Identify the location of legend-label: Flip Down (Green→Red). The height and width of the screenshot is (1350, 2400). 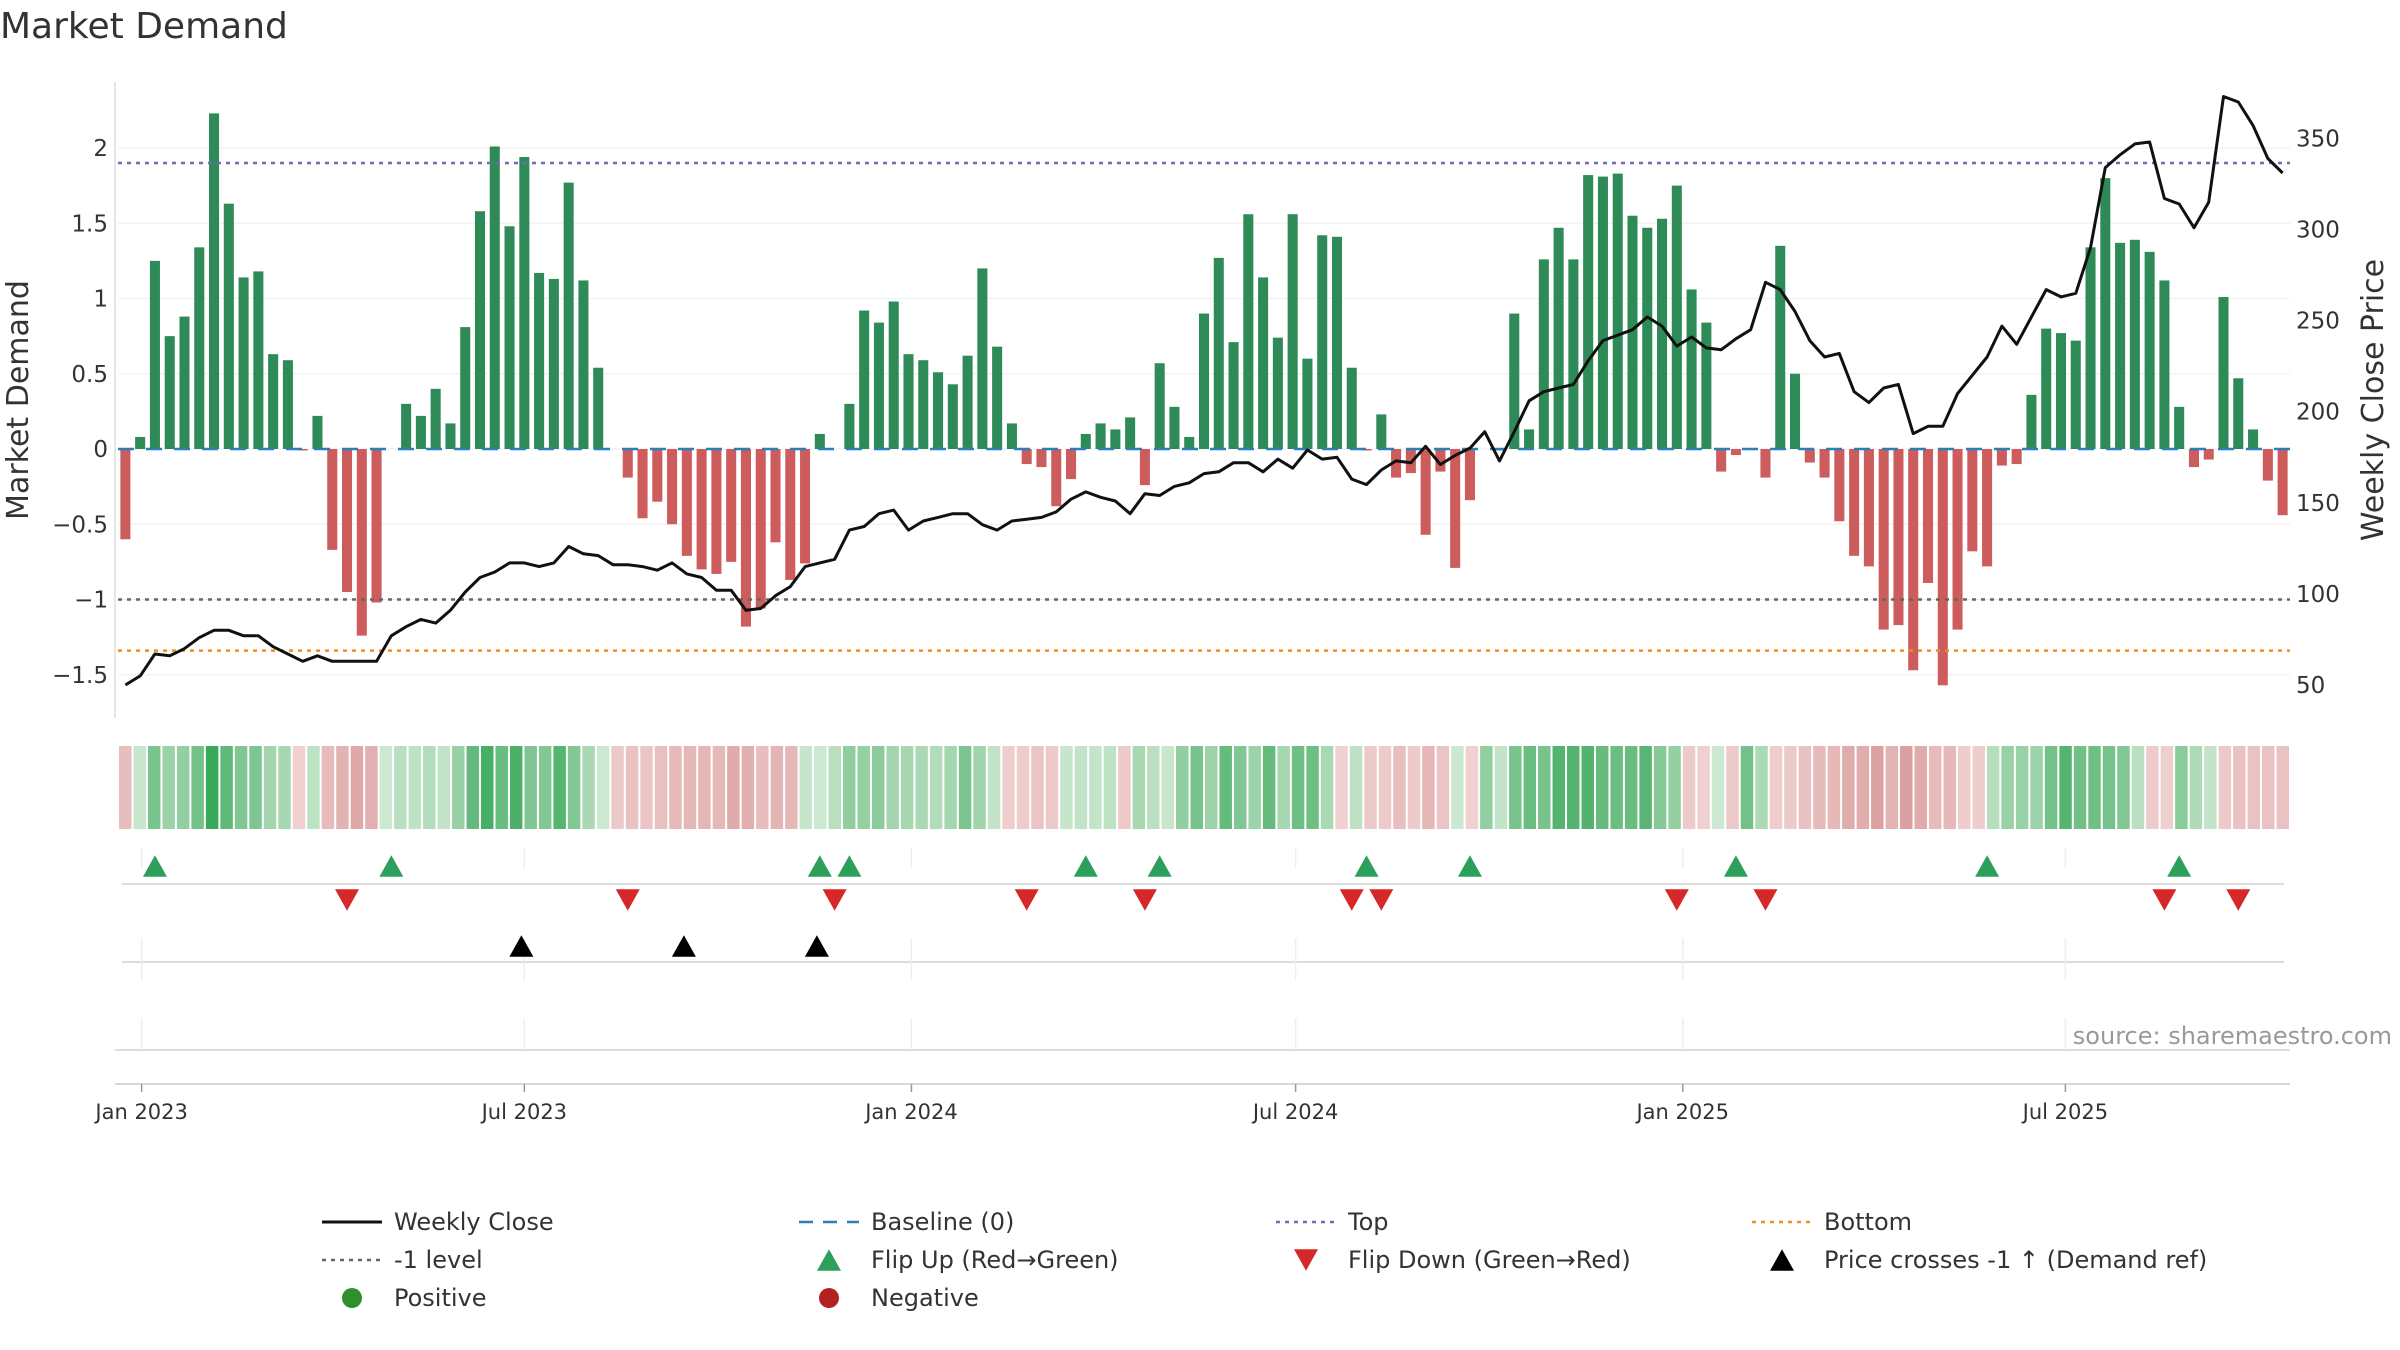
(1489, 1260).